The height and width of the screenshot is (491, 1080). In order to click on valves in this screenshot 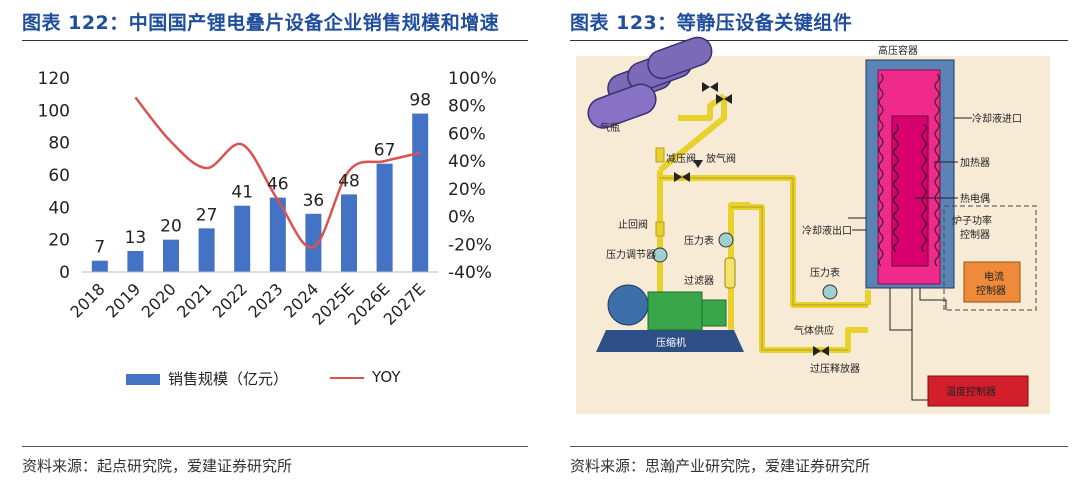, I will do `click(751, 219)`.